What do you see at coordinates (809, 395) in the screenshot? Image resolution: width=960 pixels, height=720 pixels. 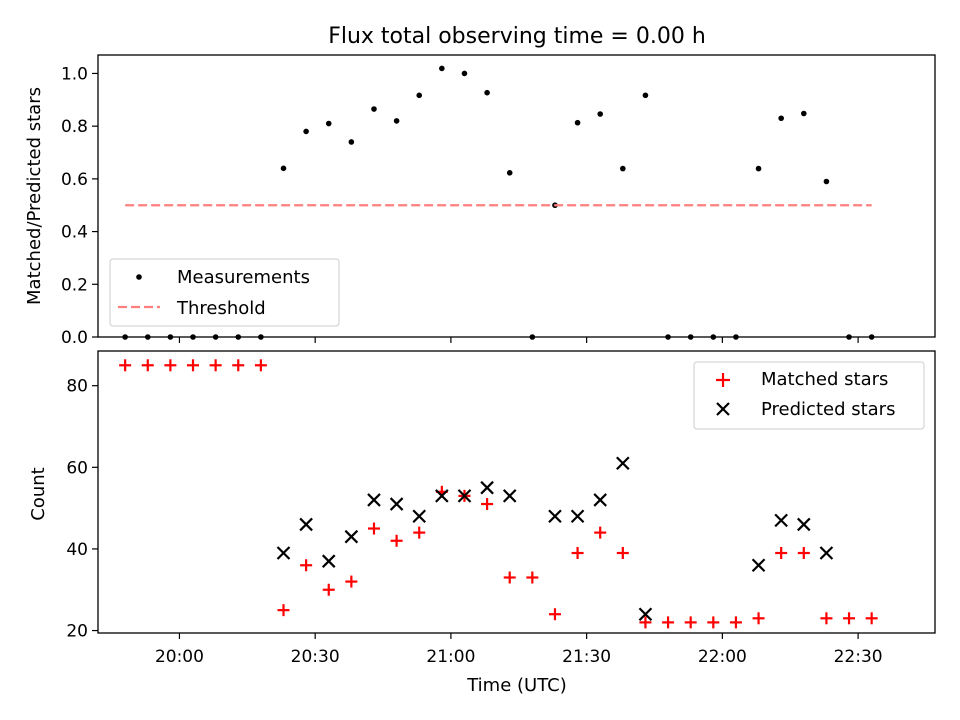 I see `bottom-legend: Matched stars Predicted stars` at bounding box center [809, 395].